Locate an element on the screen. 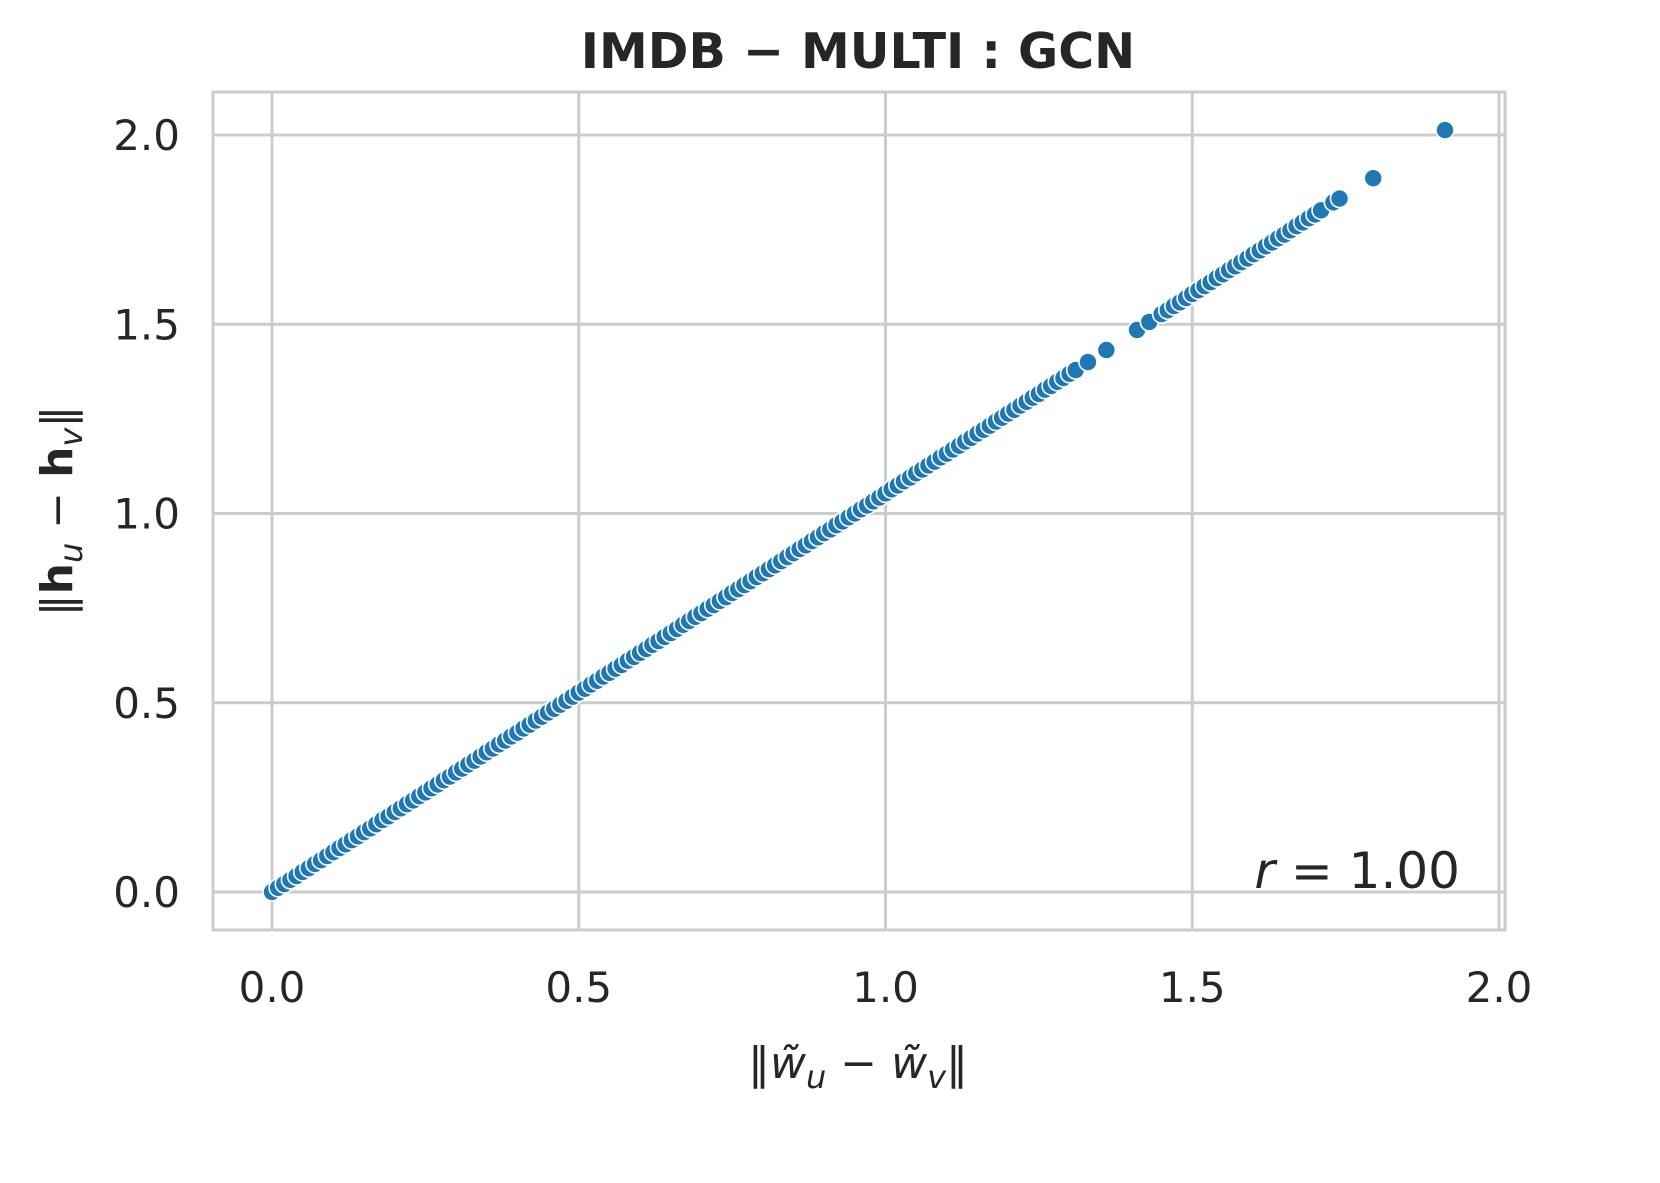 The width and height of the screenshot is (1660, 1183). y-tick-label: 1.0 is located at coordinates (146, 514).